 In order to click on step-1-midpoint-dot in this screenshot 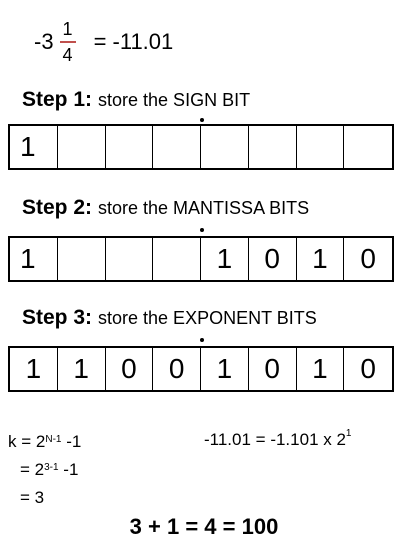, I will do `click(202, 120)`.